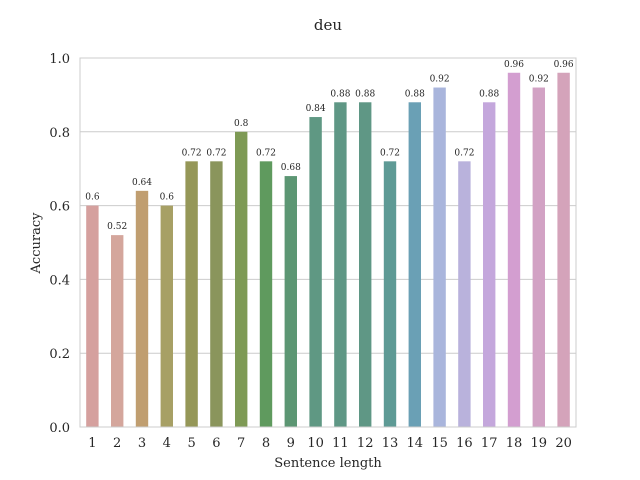 This screenshot has height=480, width=640. I want to click on x-tick-label: 5, so click(191, 443).